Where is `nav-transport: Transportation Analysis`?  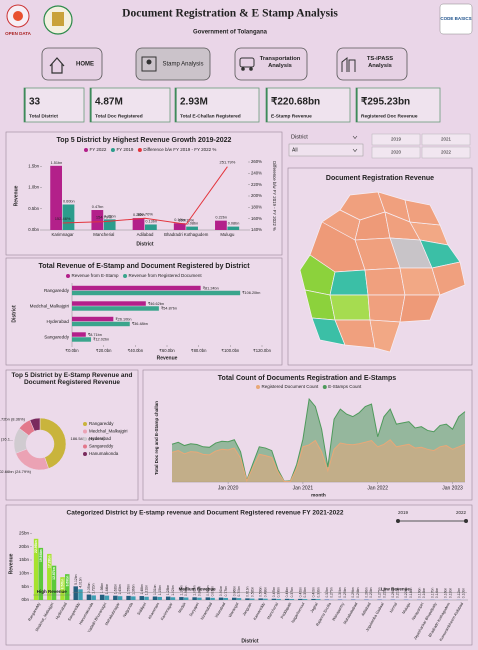
nav-transport: Transportation Analysis is located at coordinates (271, 64).